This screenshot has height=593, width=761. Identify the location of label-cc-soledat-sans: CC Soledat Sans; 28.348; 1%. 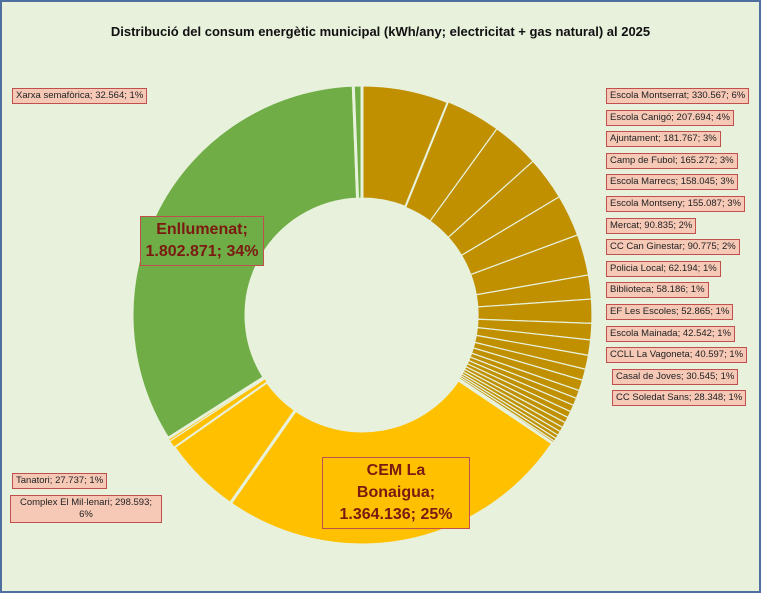
(679, 398).